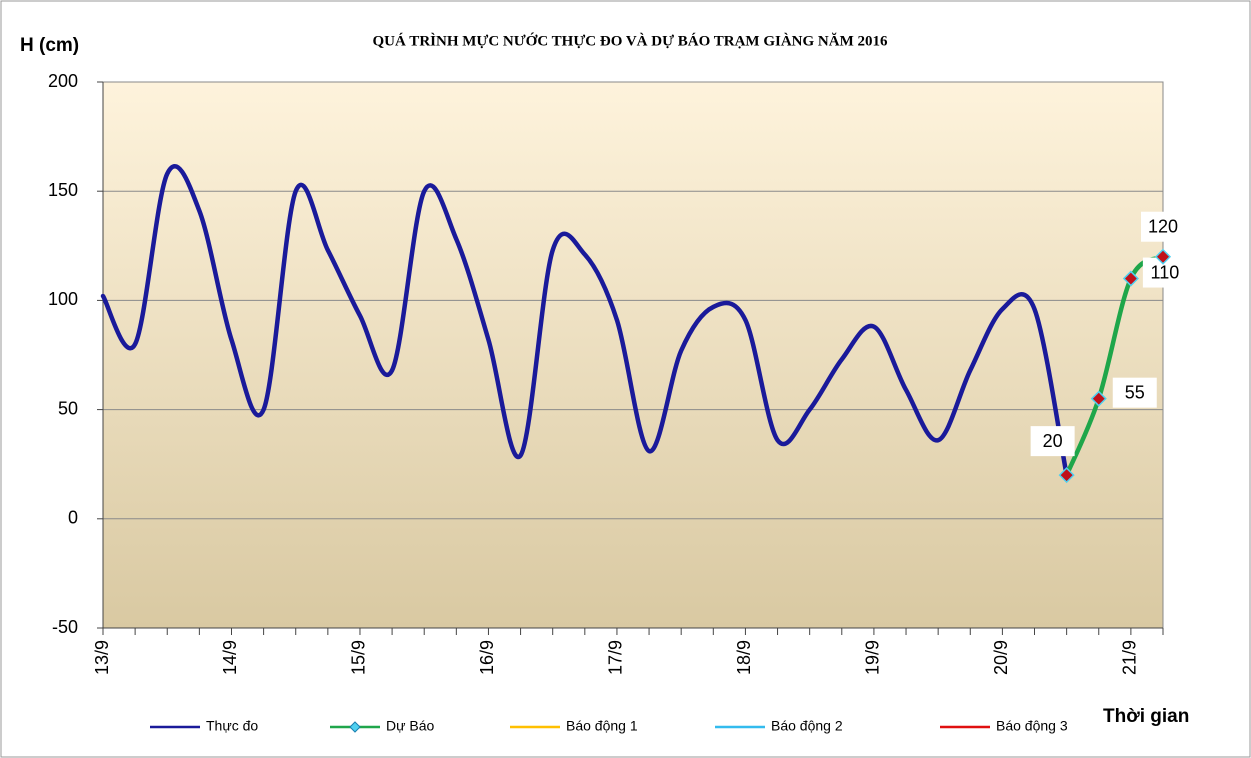 The width and height of the screenshot is (1251, 758). Describe the element at coordinates (63, 299) in the screenshot. I see `y-tick-label: 100` at that location.